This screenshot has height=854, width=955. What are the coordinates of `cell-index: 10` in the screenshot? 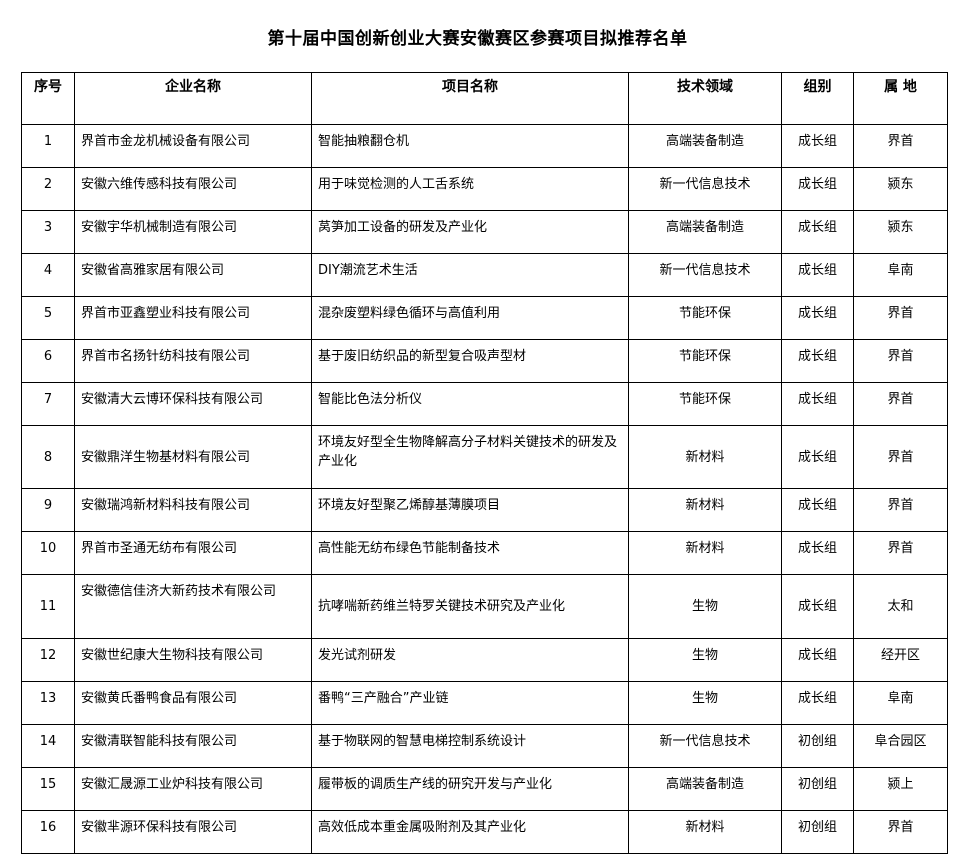 It's located at (48, 553).